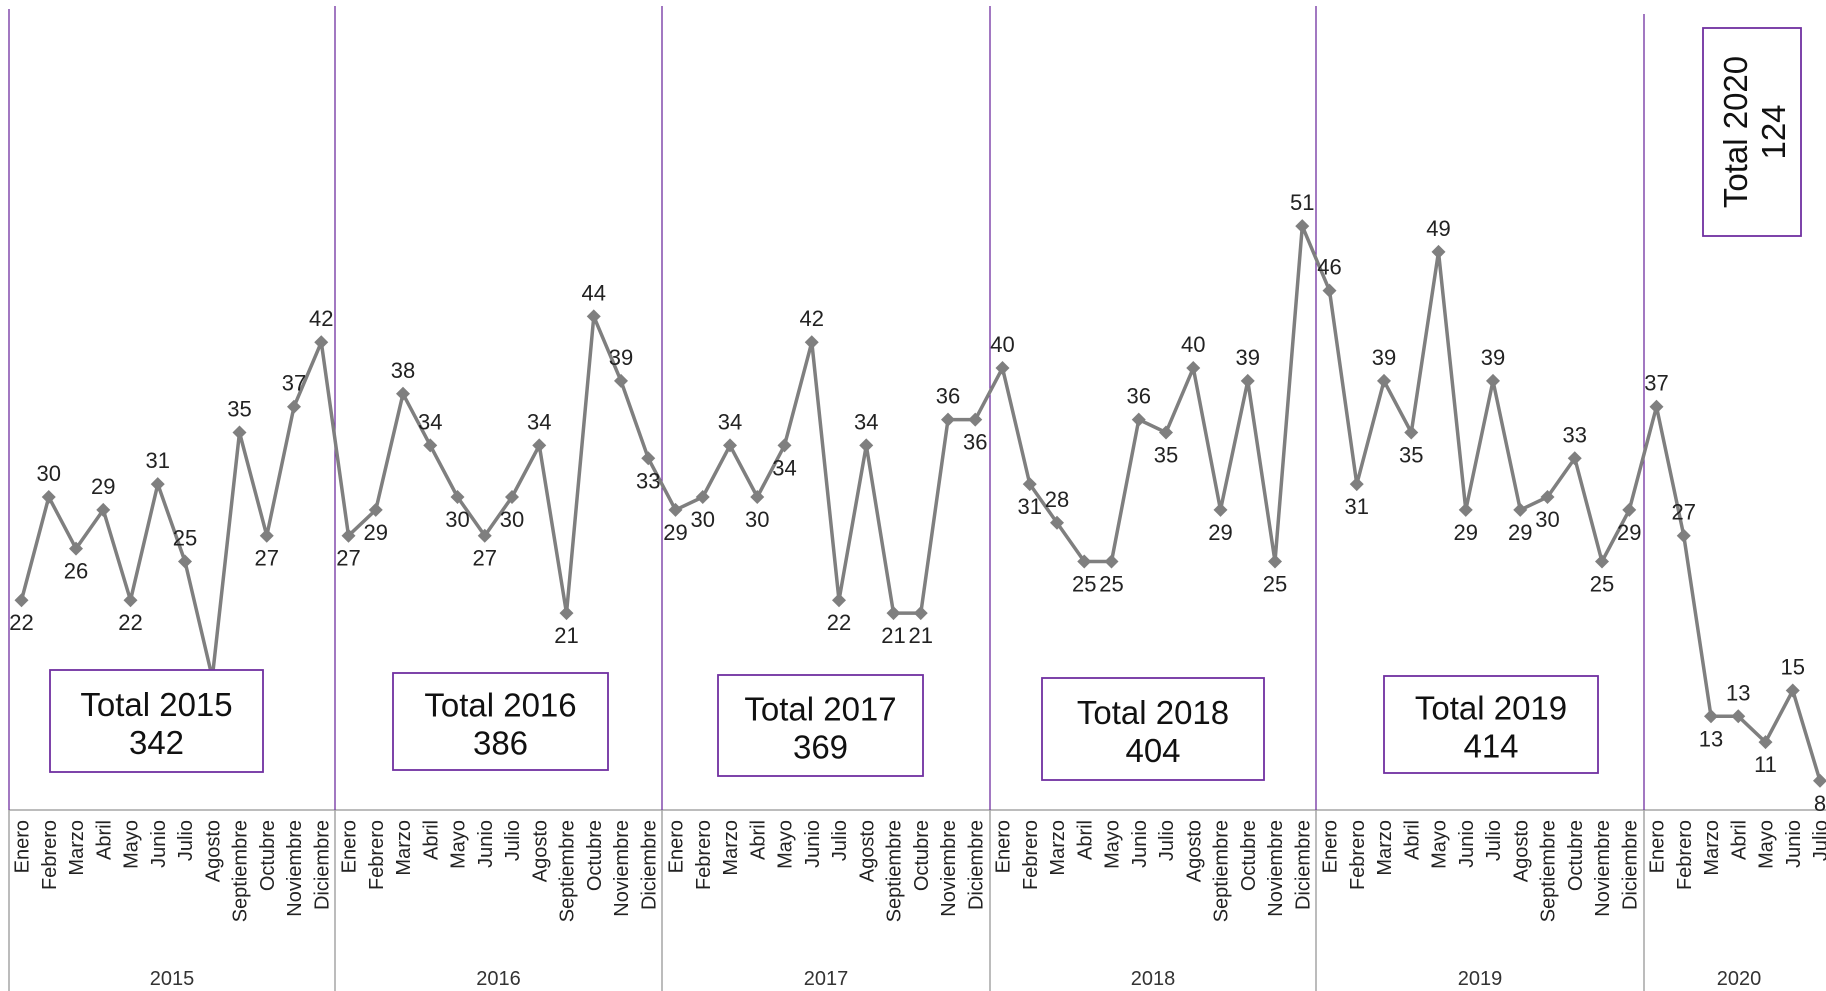  Describe the element at coordinates (1820, 803) in the screenshot. I see `data-label: 8` at that location.